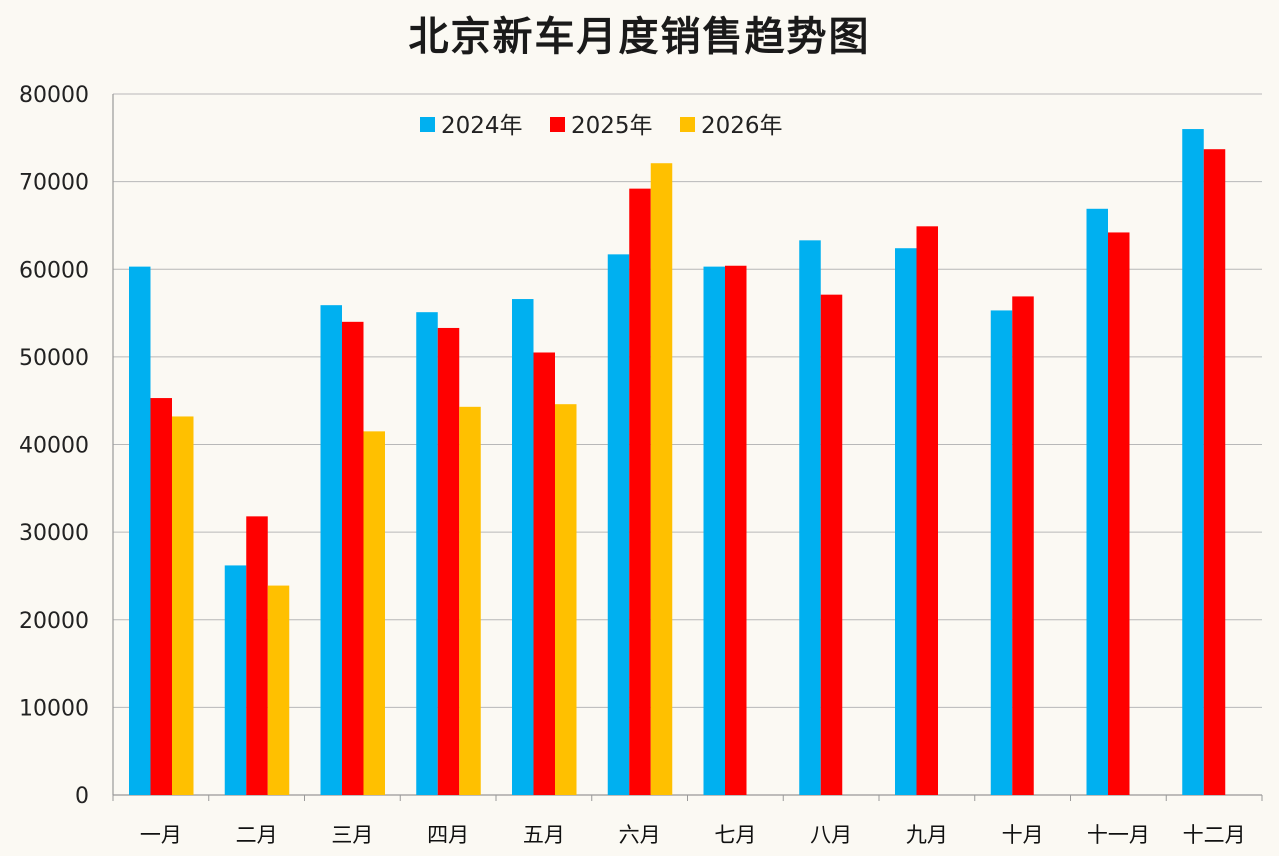 This screenshot has width=1279, height=856. Describe the element at coordinates (831, 835) in the screenshot. I see `x-tick-label: 八月` at that location.